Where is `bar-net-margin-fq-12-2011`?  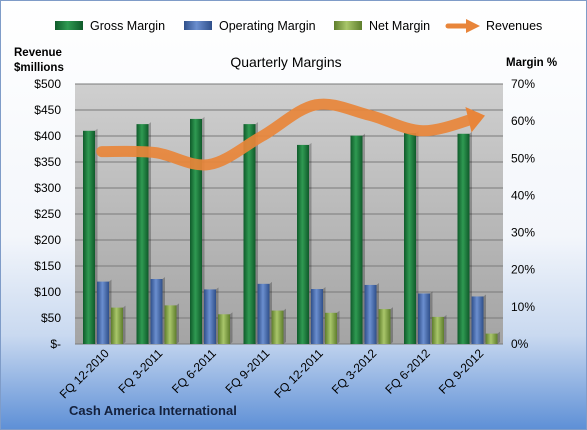
bar-net-margin-fq-12-2011 is located at coordinates (331, 328).